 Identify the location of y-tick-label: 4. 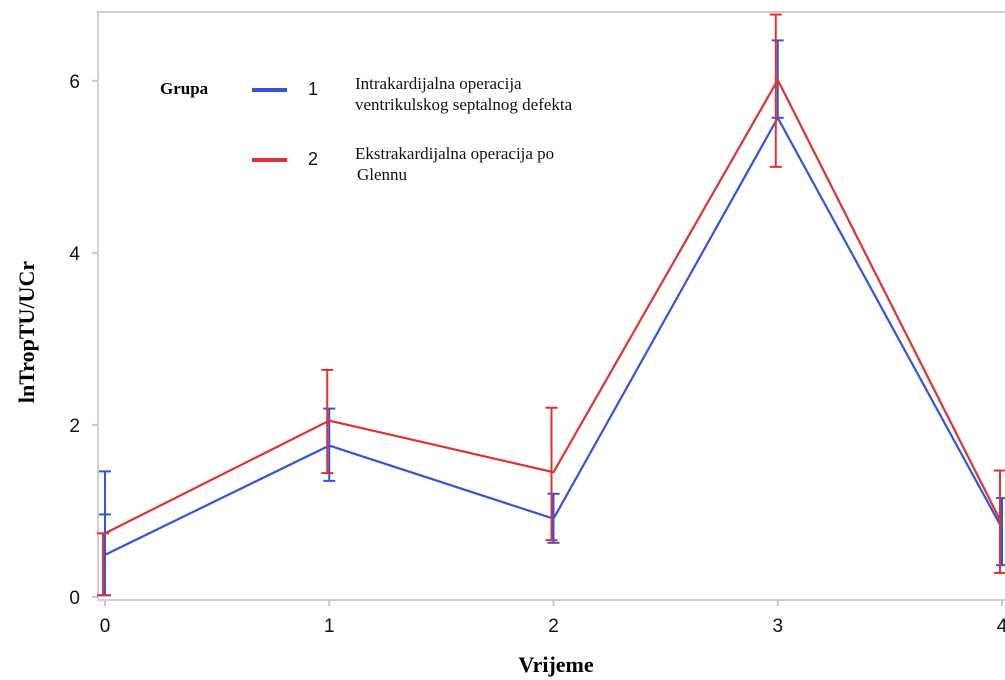
(74, 254).